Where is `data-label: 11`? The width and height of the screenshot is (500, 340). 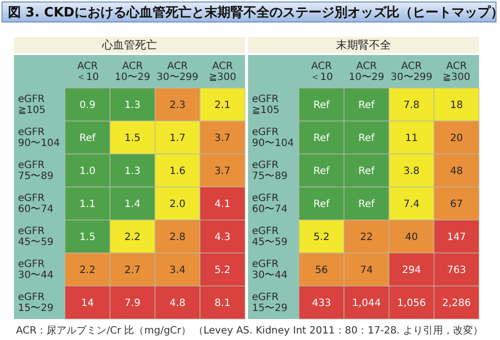
data-label: 11 is located at coordinates (411, 138).